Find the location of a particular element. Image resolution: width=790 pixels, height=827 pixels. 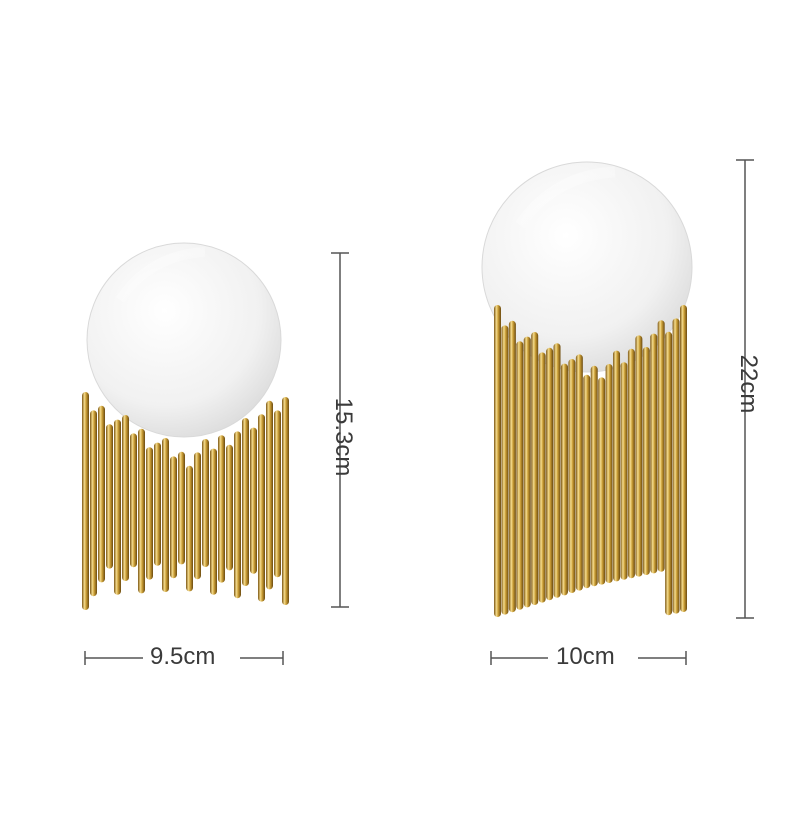

large-height-label: 22cm is located at coordinates (748, 384).